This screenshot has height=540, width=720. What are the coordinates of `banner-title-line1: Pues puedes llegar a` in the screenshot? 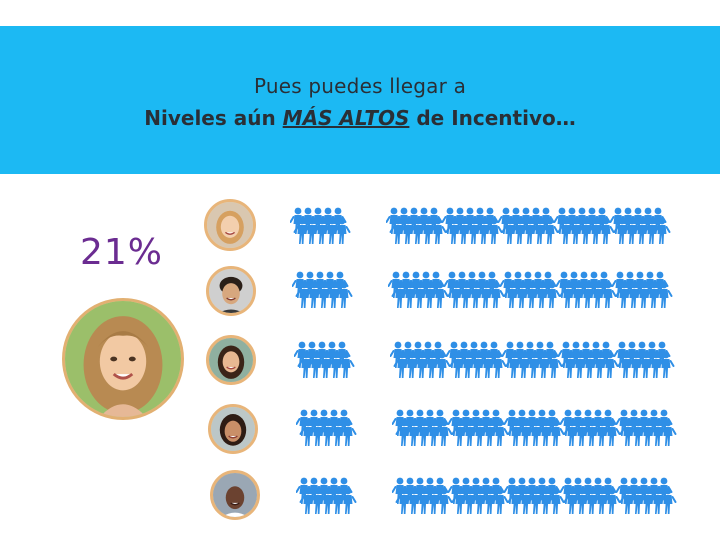 It's located at (360, 86).